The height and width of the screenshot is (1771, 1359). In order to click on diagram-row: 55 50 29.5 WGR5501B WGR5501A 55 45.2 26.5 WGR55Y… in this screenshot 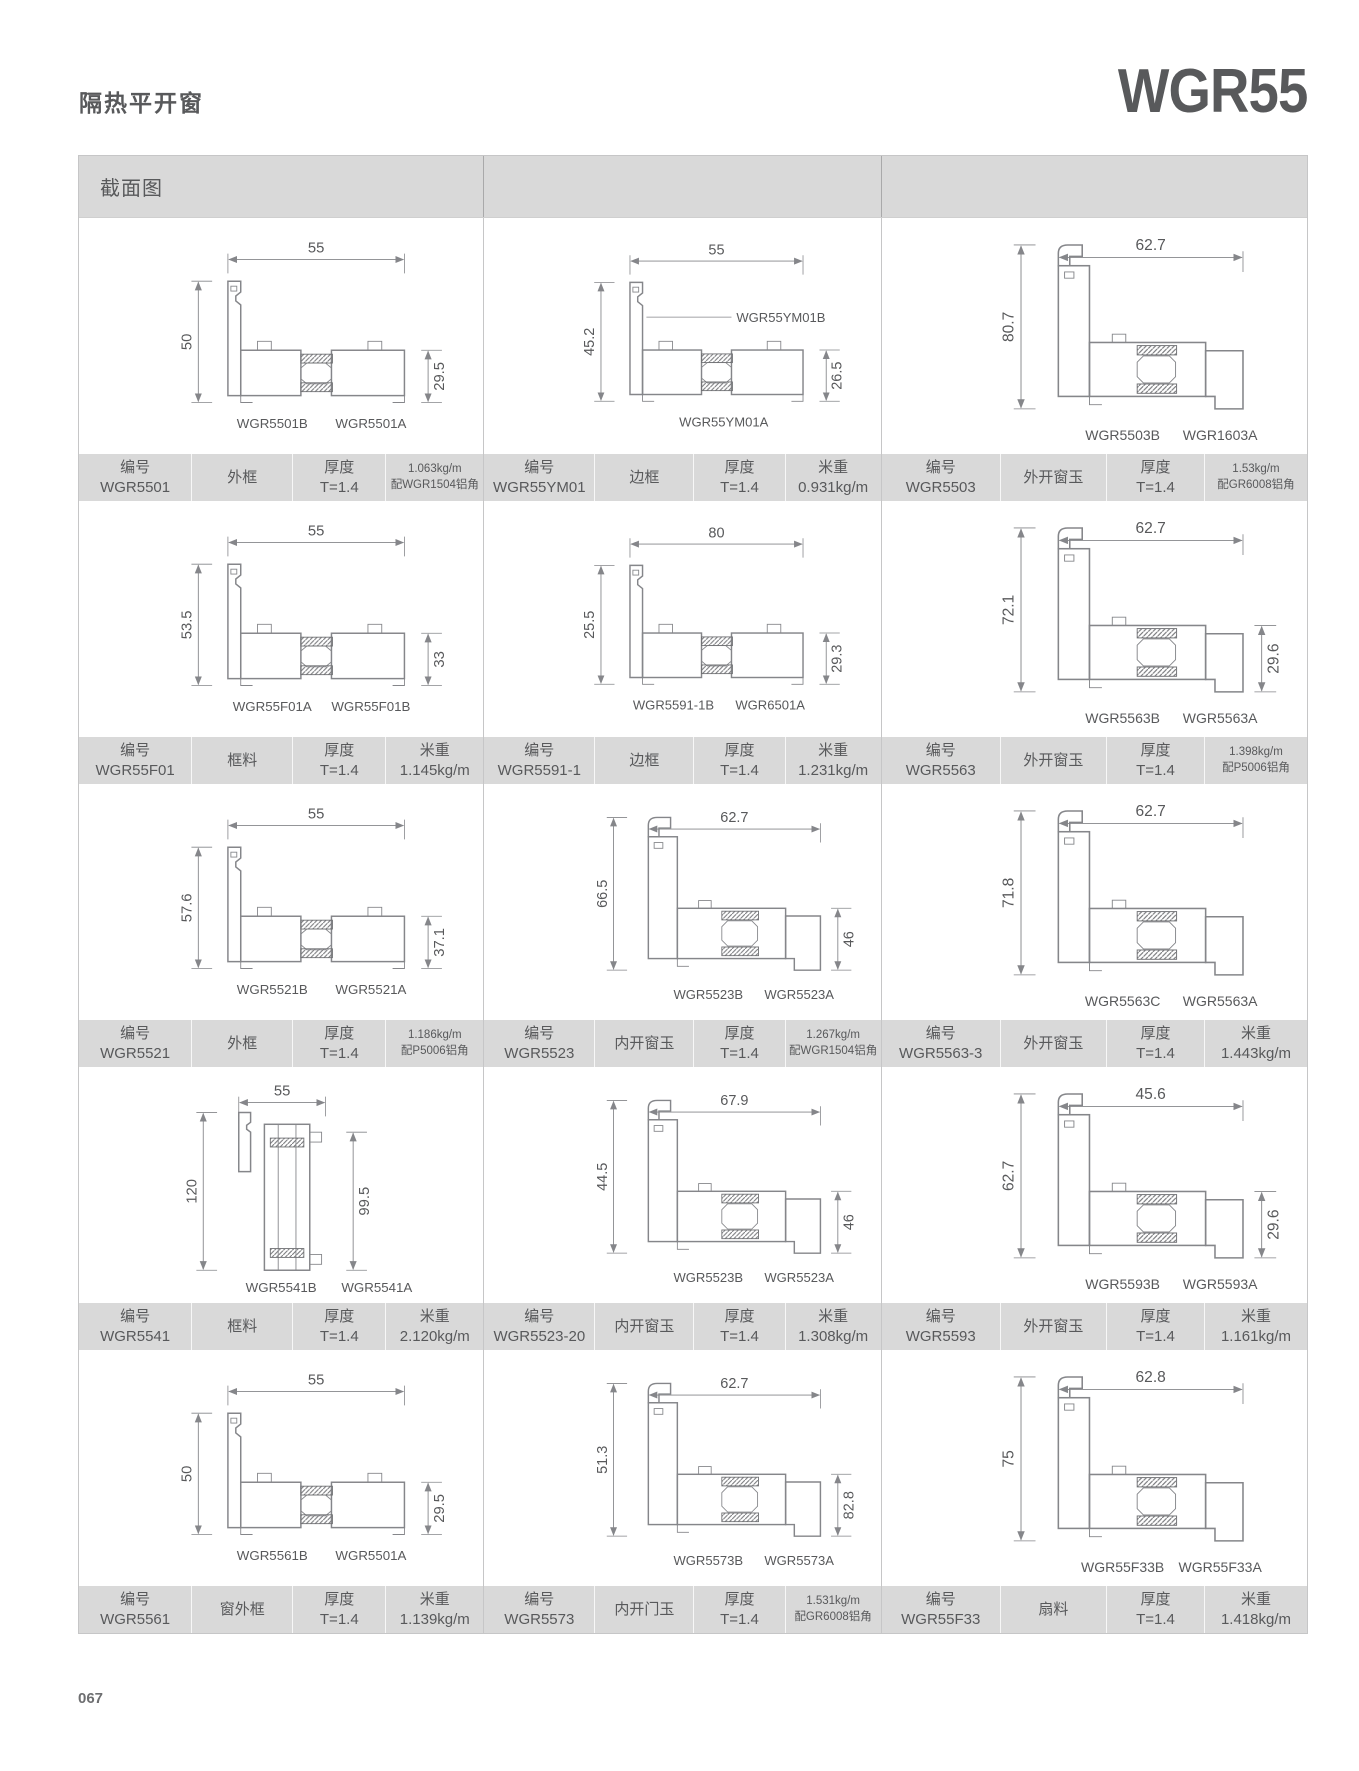, I will do `click(693, 340)`.